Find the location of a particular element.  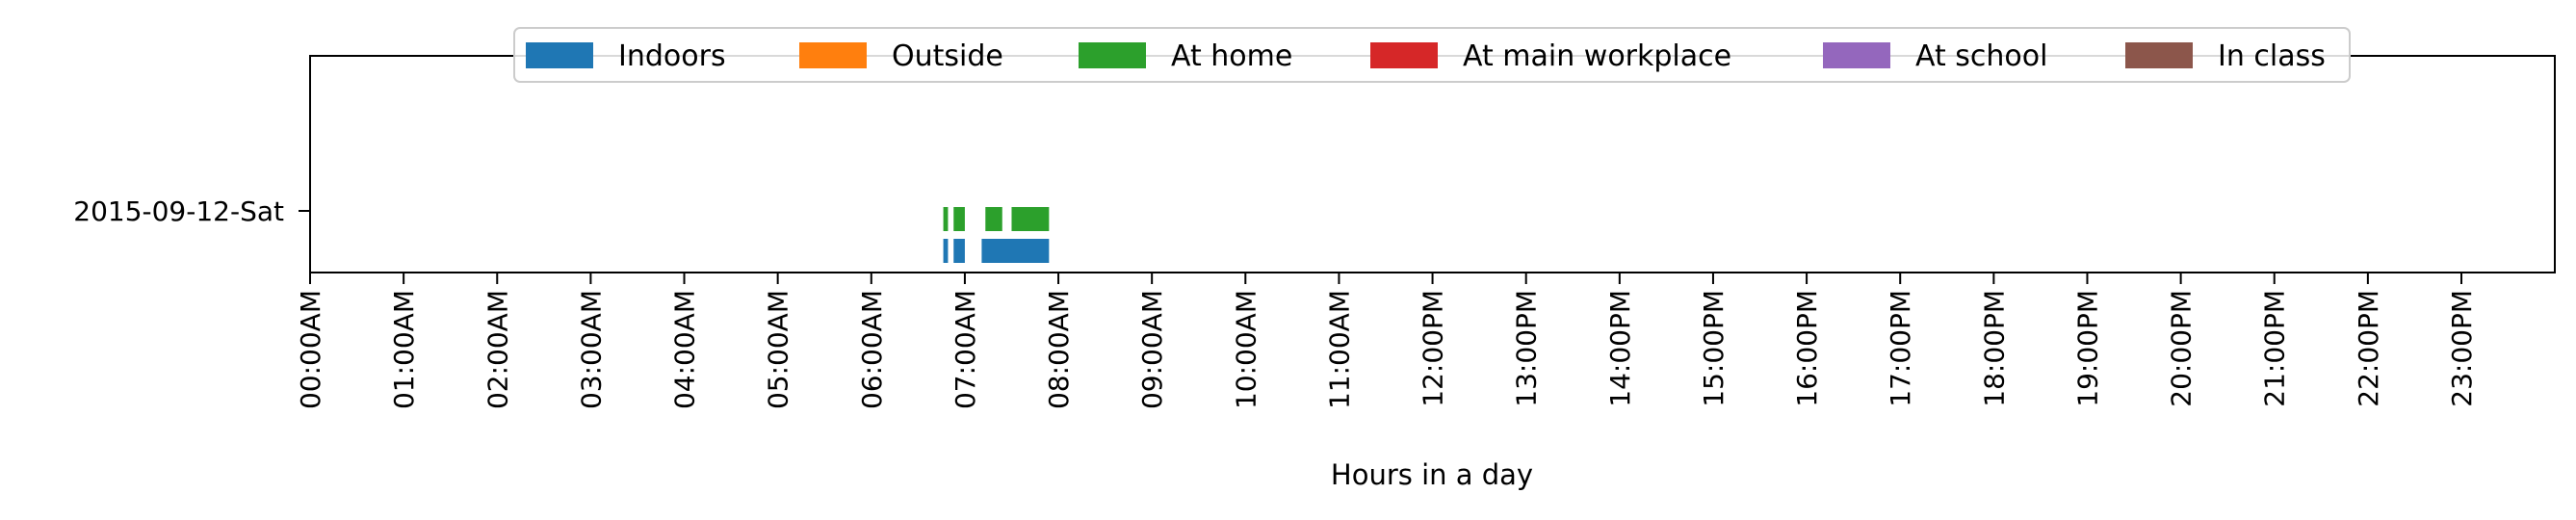

x-axis-title: Hours in a day is located at coordinates (1432, 474).